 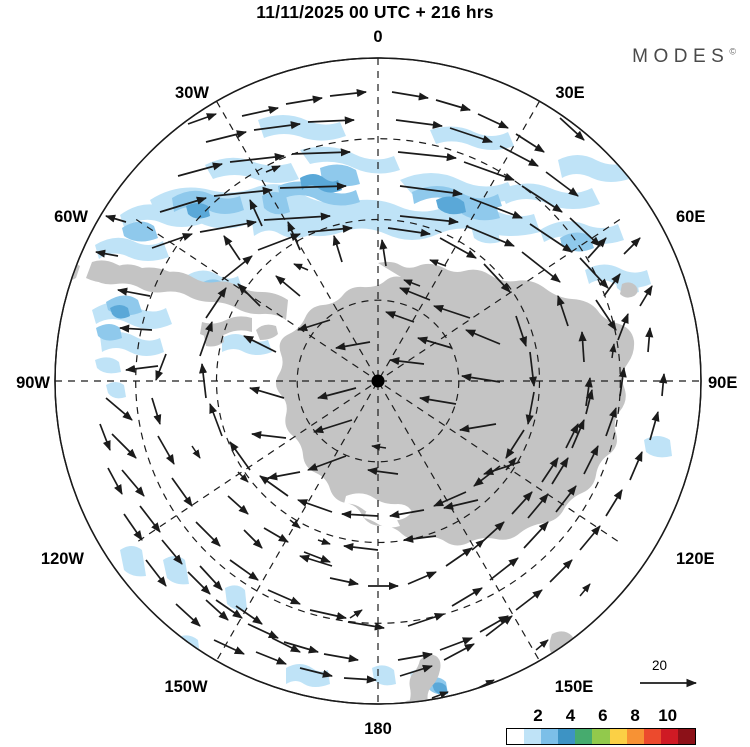 I want to click on page-title: 11/11/2025 00 UTC + 216 hrs, so click(x=375, y=12).